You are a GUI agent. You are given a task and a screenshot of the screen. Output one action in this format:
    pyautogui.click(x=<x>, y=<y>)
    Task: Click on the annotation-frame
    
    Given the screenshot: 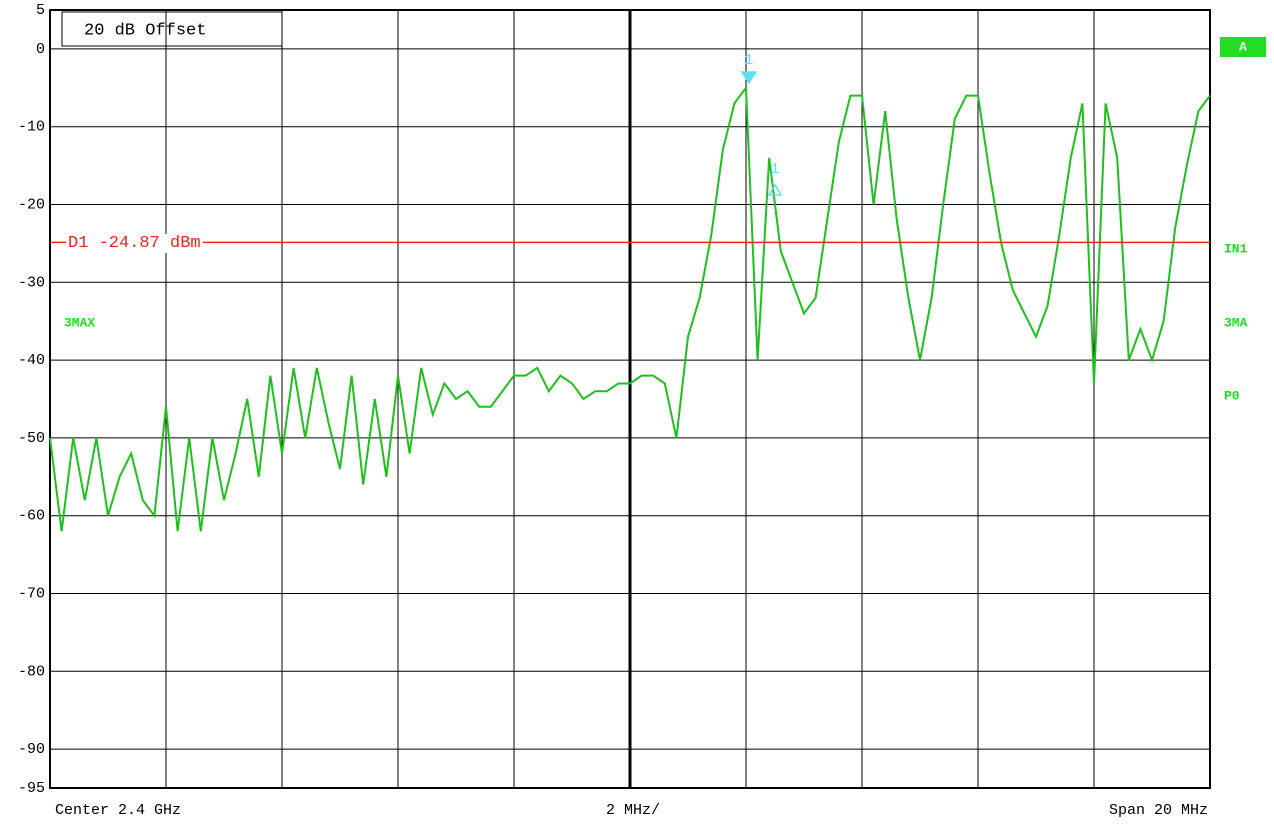 What is the action you would take?
    pyautogui.click(x=172, y=29)
    